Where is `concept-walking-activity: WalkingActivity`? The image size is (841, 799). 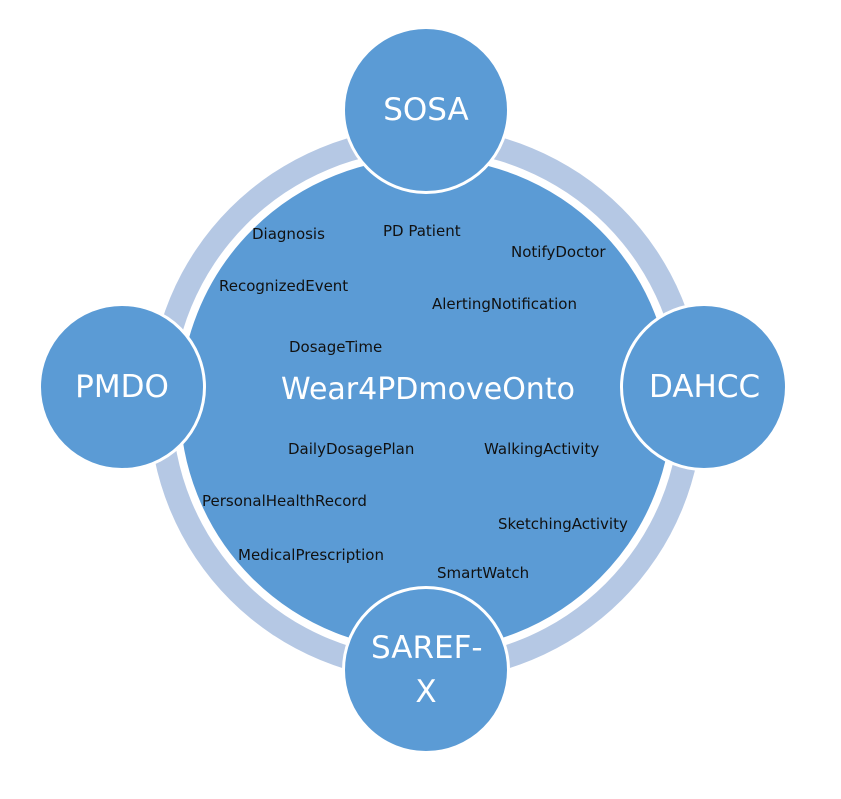 concept-walking-activity: WalkingActivity is located at coordinates (542, 449).